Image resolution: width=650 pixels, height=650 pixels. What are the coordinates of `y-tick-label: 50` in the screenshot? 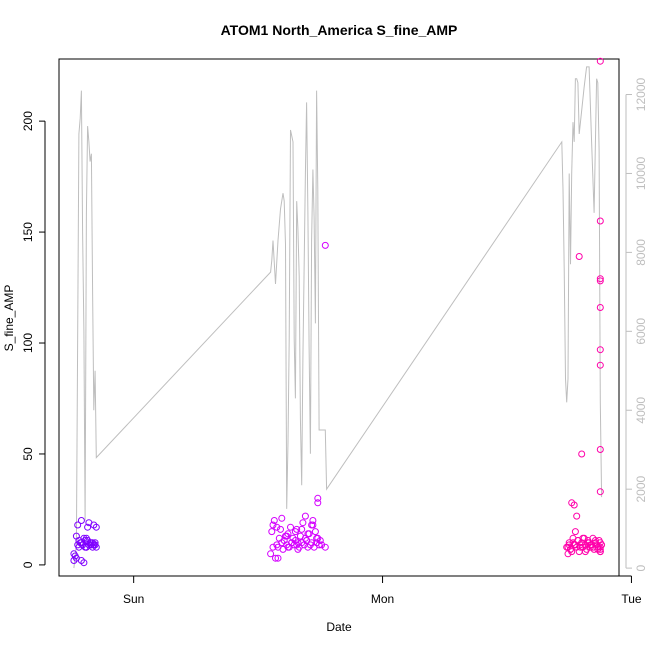 It's located at (28, 454).